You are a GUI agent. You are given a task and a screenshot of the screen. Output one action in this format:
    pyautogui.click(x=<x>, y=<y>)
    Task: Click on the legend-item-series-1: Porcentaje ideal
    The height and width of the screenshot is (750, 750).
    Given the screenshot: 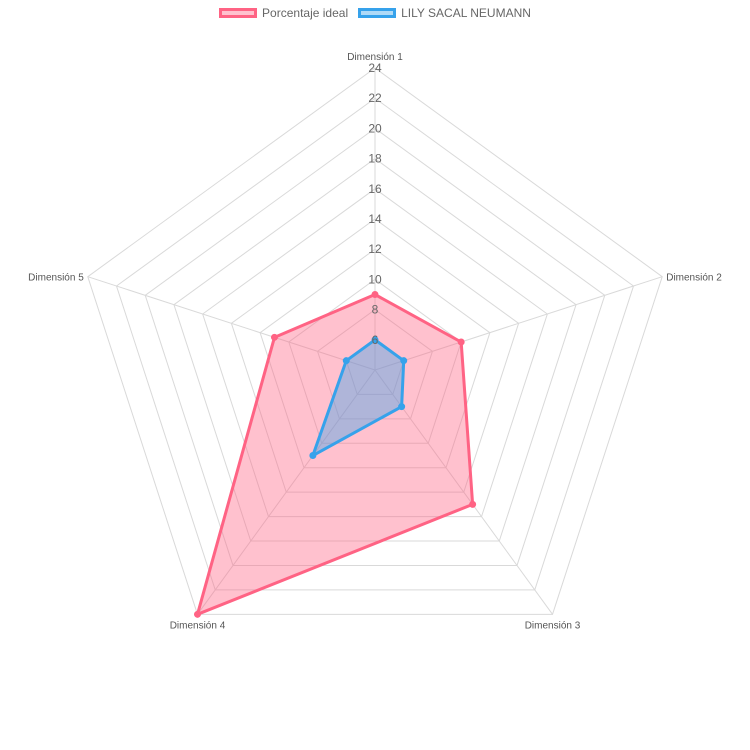 What is the action you would take?
    pyautogui.click(x=283, y=13)
    